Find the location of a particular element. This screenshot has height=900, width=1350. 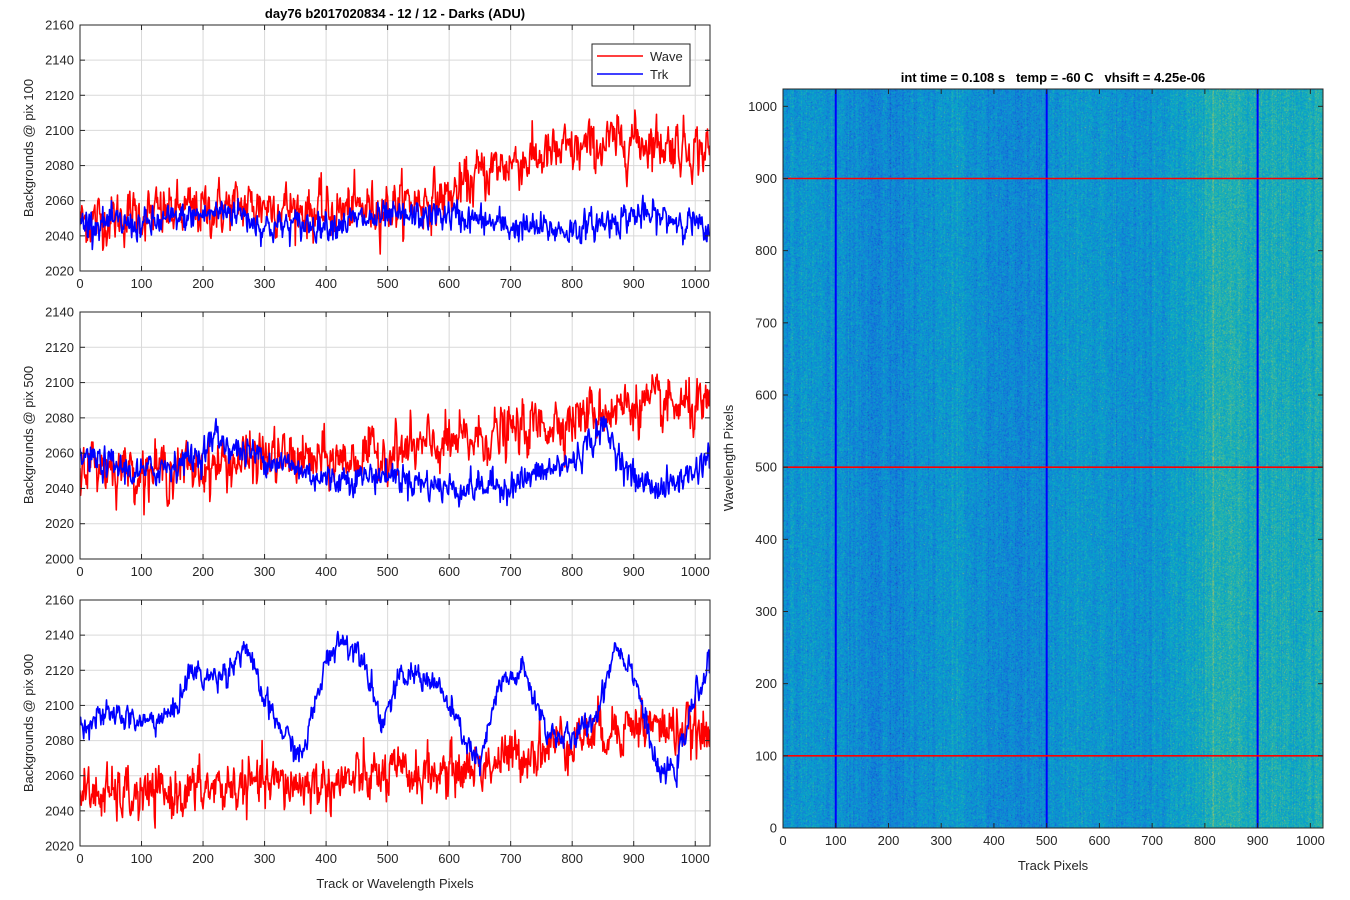

y-tick-label: 2040 is located at coordinates (59, 488).